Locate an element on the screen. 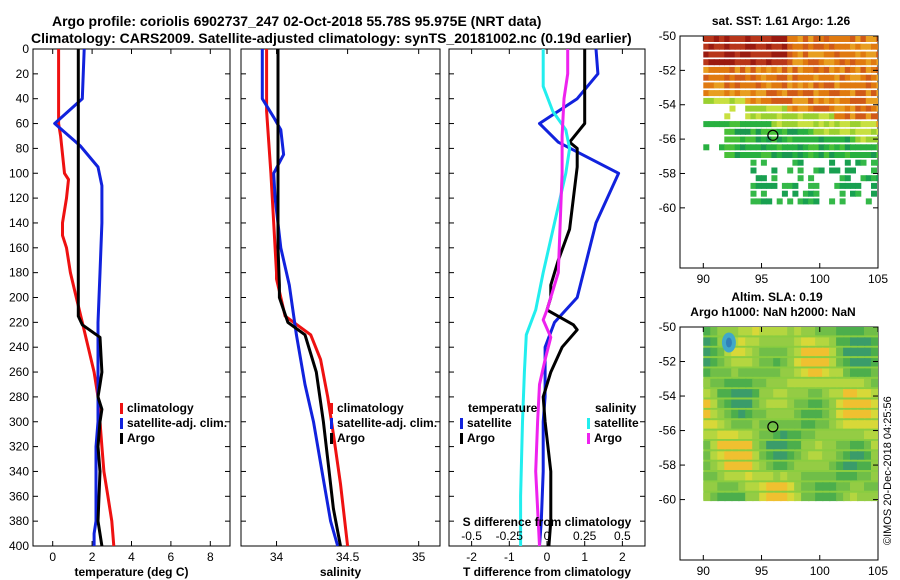  x-tick-label: 35 is located at coordinates (419, 557).